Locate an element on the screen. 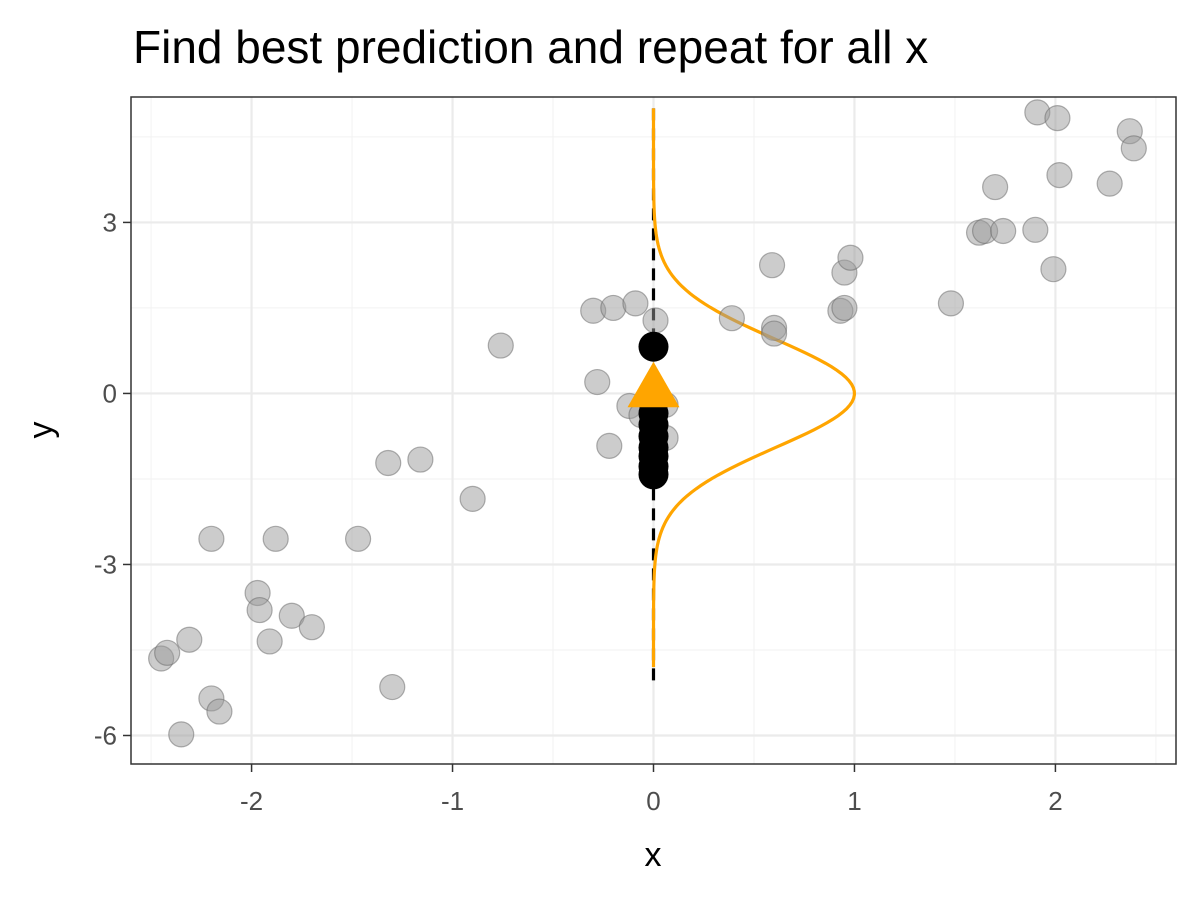 This screenshot has width=1200, height=900. y-tick-label: -3 is located at coordinates (105, 564).